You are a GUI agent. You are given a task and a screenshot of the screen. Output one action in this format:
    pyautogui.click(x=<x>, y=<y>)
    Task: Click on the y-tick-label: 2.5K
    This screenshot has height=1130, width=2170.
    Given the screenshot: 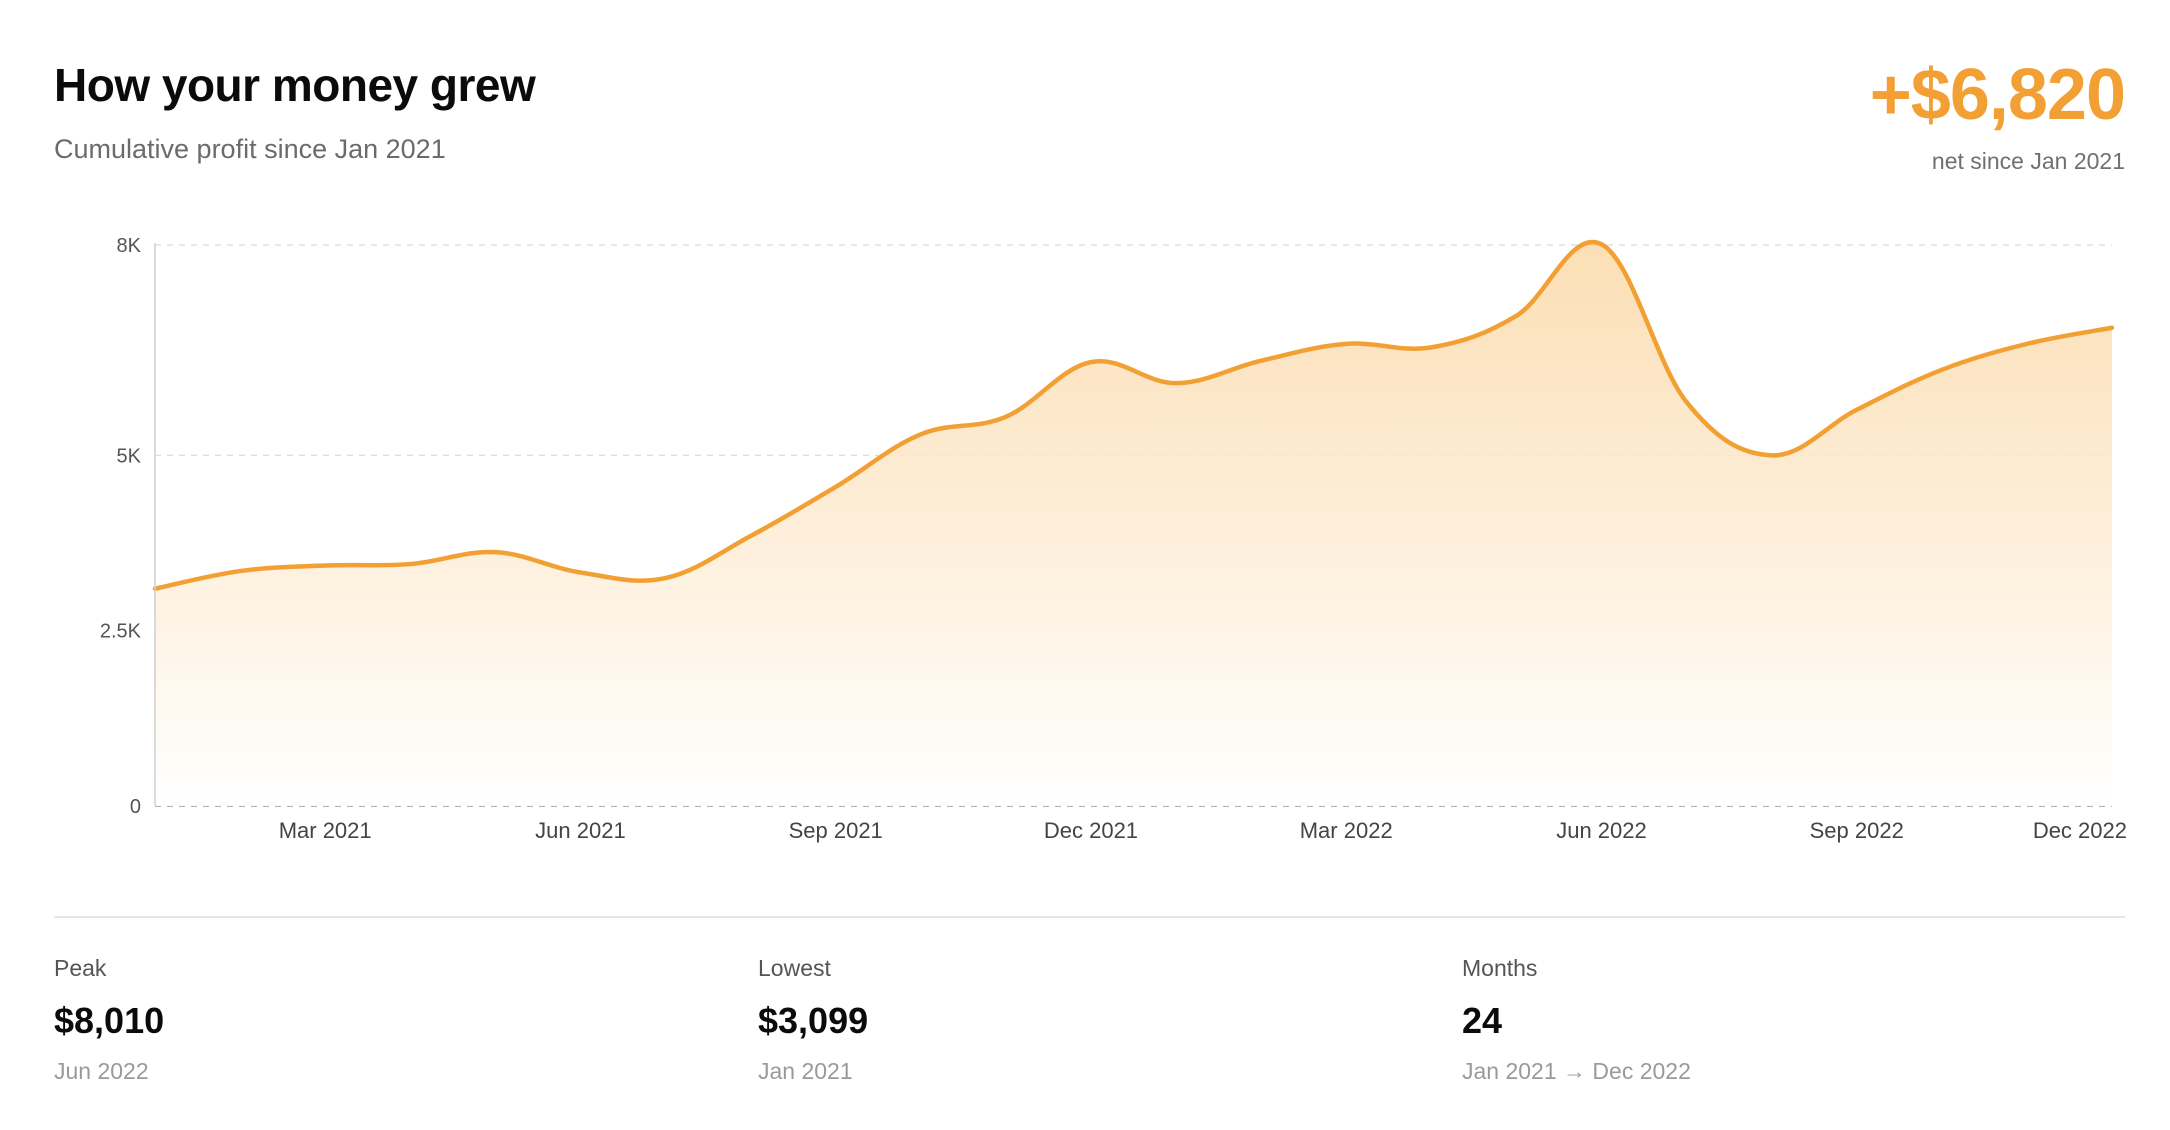 What is the action you would take?
    pyautogui.click(x=121, y=632)
    